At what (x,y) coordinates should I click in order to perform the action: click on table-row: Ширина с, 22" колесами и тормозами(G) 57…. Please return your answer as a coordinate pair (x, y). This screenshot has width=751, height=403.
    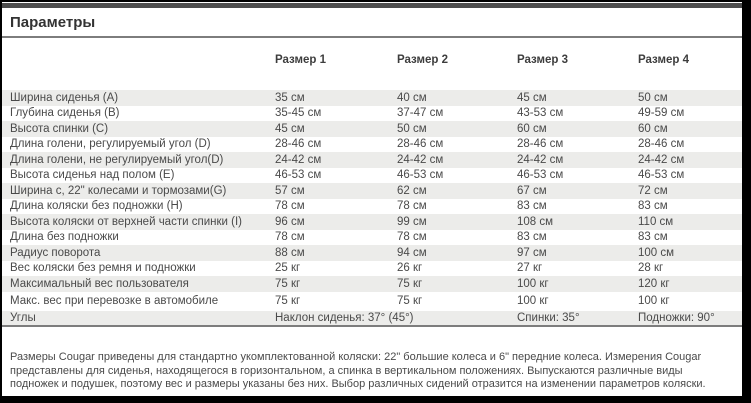
    Looking at the image, I should click on (372, 191).